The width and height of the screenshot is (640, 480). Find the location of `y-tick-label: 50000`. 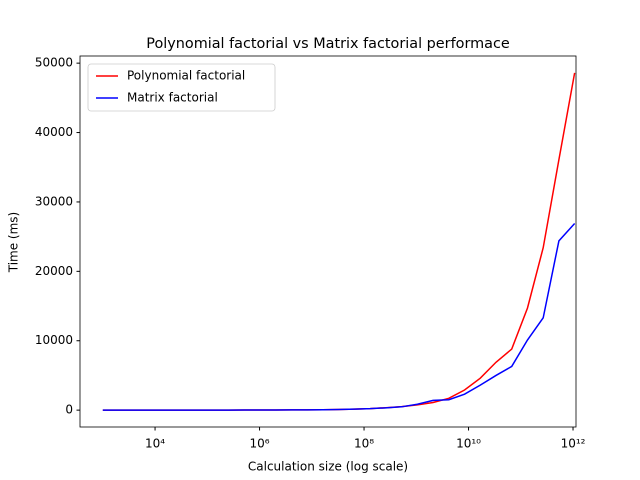

y-tick-label: 50000 is located at coordinates (54, 63).